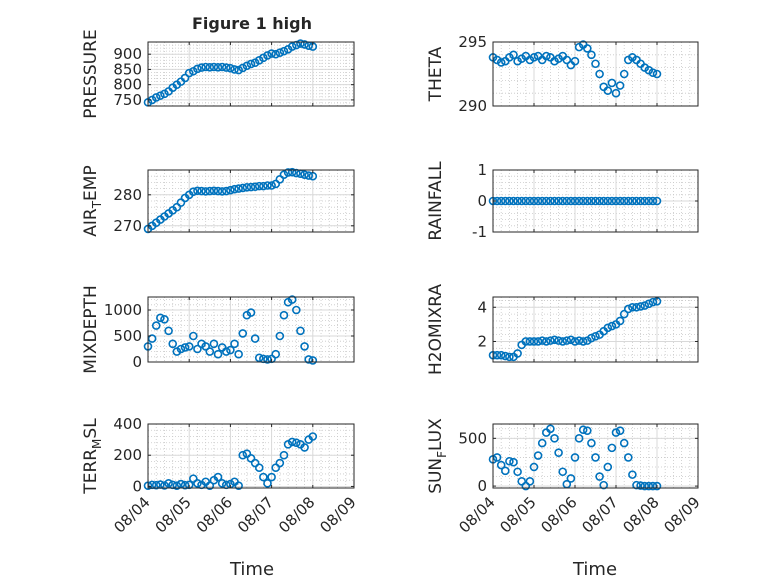 The image size is (778, 583). What do you see at coordinates (214, 514) in the screenshot?
I see `x-tick-label: 08/06` at bounding box center [214, 514].